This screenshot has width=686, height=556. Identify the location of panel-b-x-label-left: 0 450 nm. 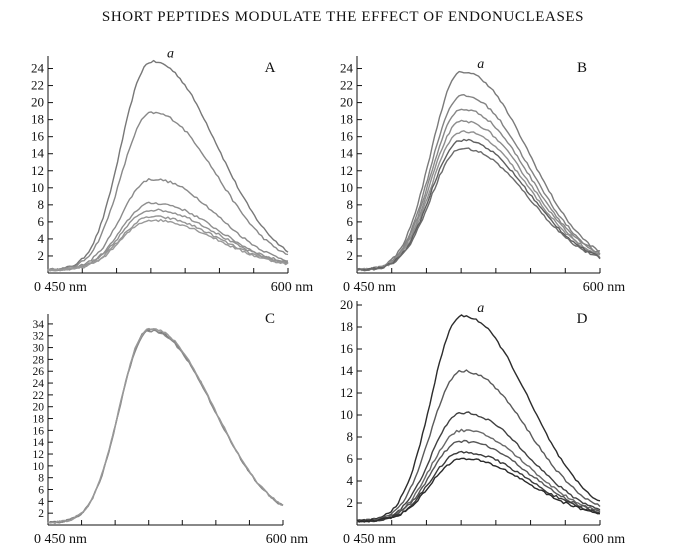
(369, 287).